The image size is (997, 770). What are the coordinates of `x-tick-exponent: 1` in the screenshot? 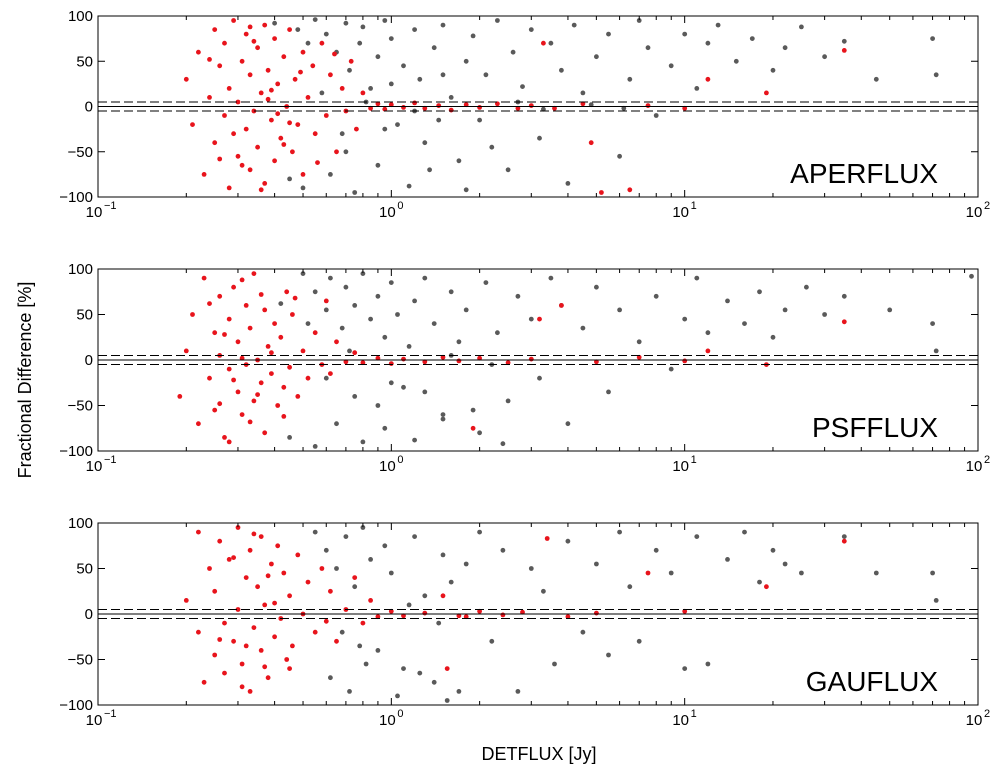 It's located at (694, 714).